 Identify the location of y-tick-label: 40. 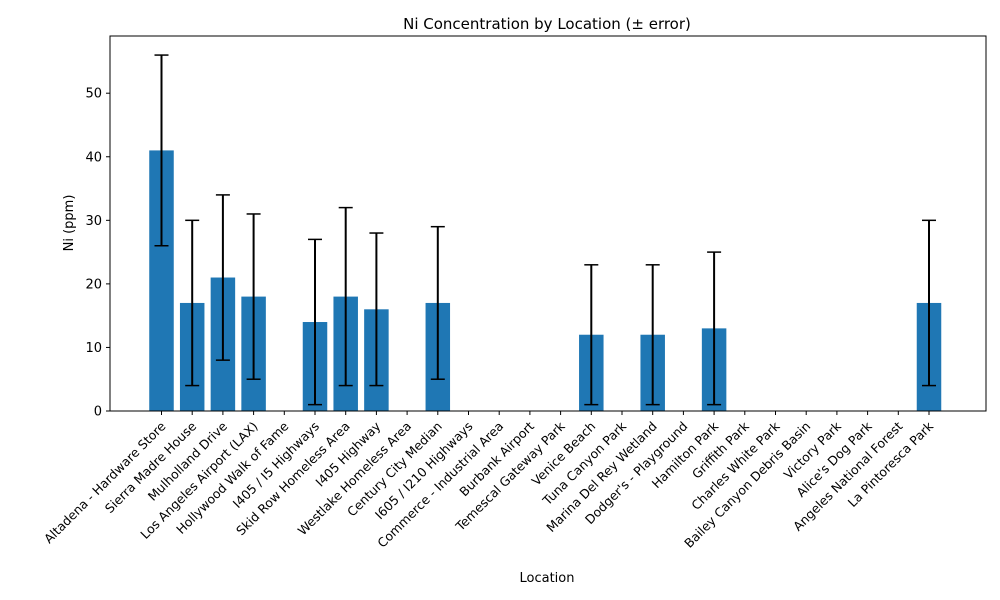
(93, 157).